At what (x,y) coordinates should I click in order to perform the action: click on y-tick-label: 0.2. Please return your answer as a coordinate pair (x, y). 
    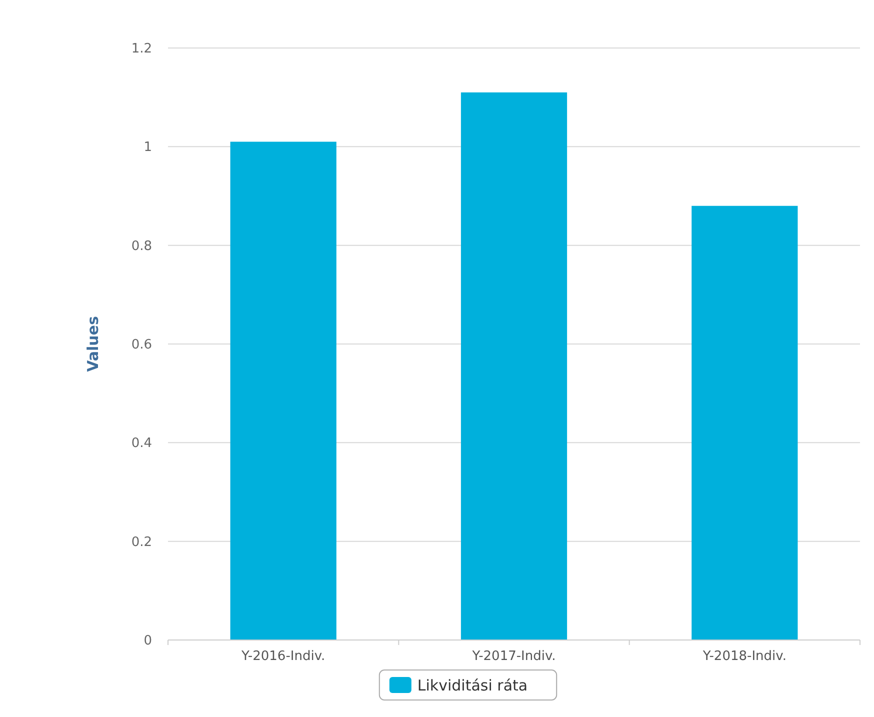
    Looking at the image, I should click on (141, 542).